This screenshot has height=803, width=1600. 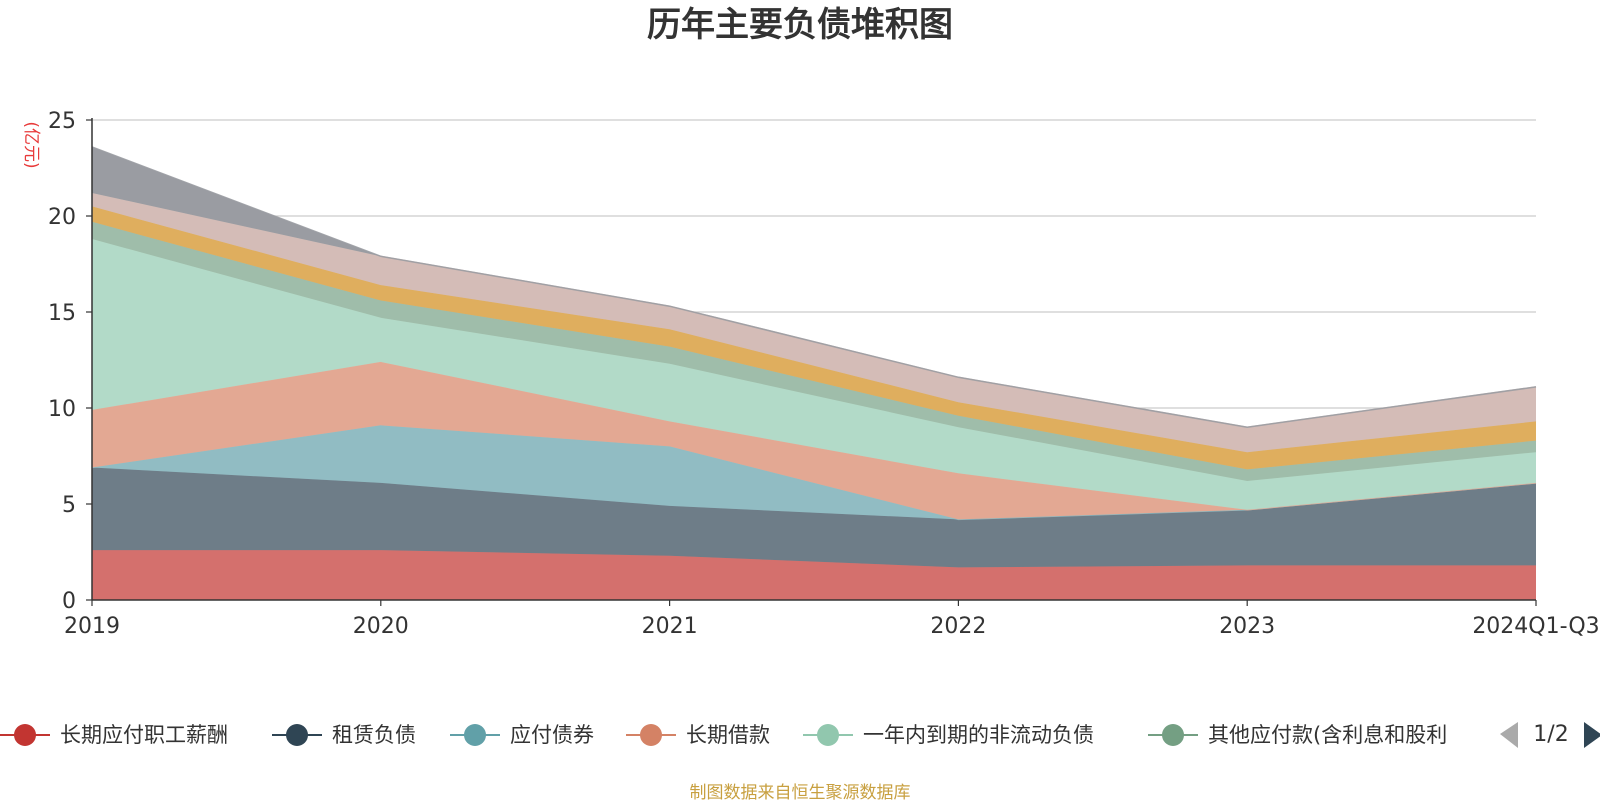 What do you see at coordinates (1247, 626) in the screenshot?
I see `x-tick-label: 2023` at bounding box center [1247, 626].